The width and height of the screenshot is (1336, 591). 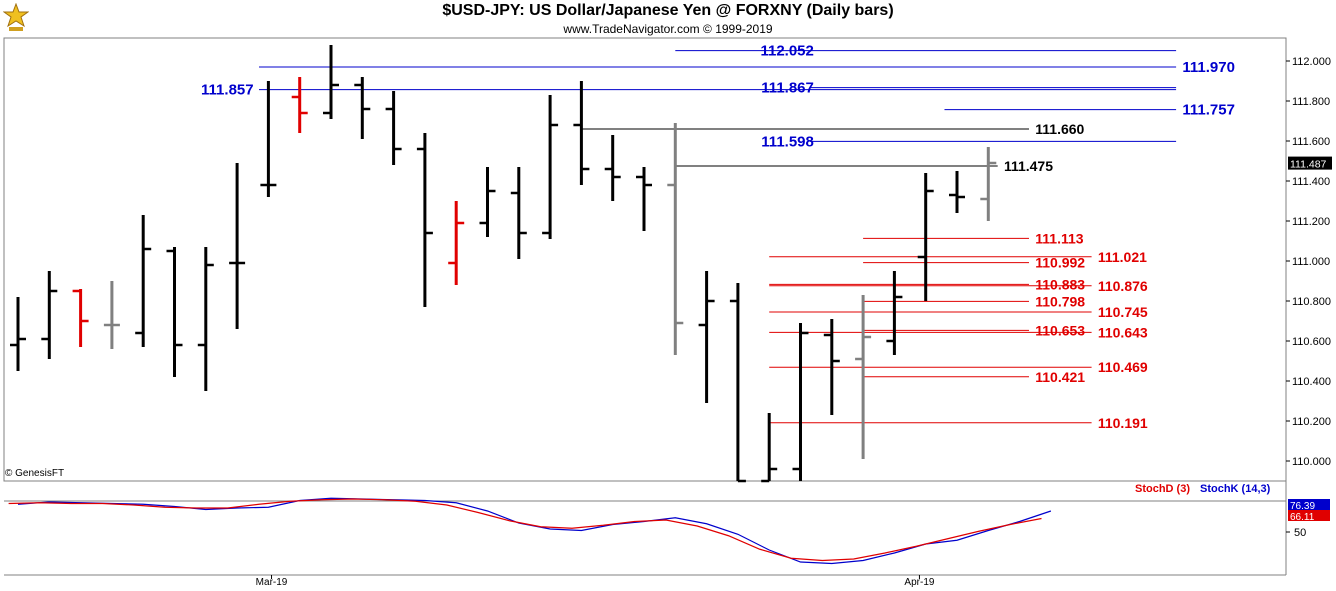 I want to click on price-tick-label: 111.000, so click(x=1311, y=262).